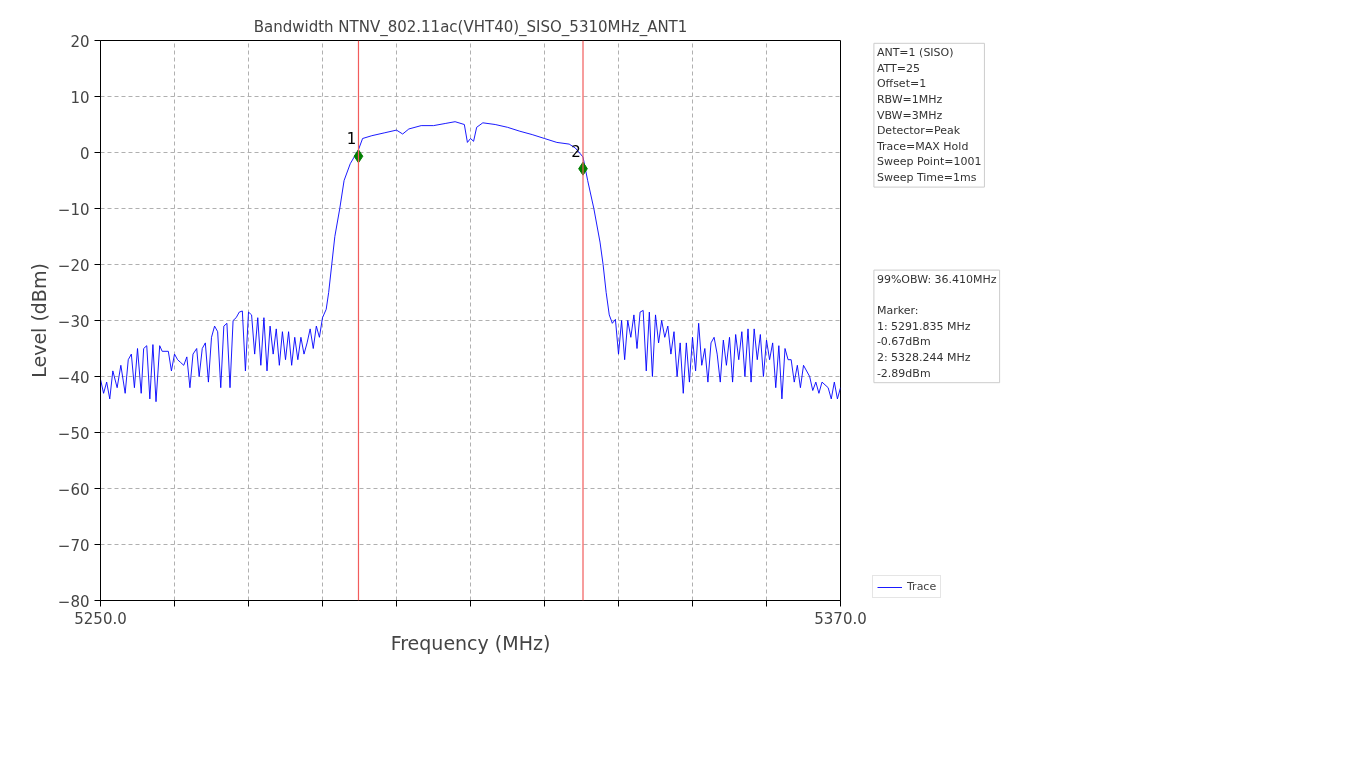 This screenshot has height=774, width=1351. I want to click on y-tick-label: −60, so click(73, 489).